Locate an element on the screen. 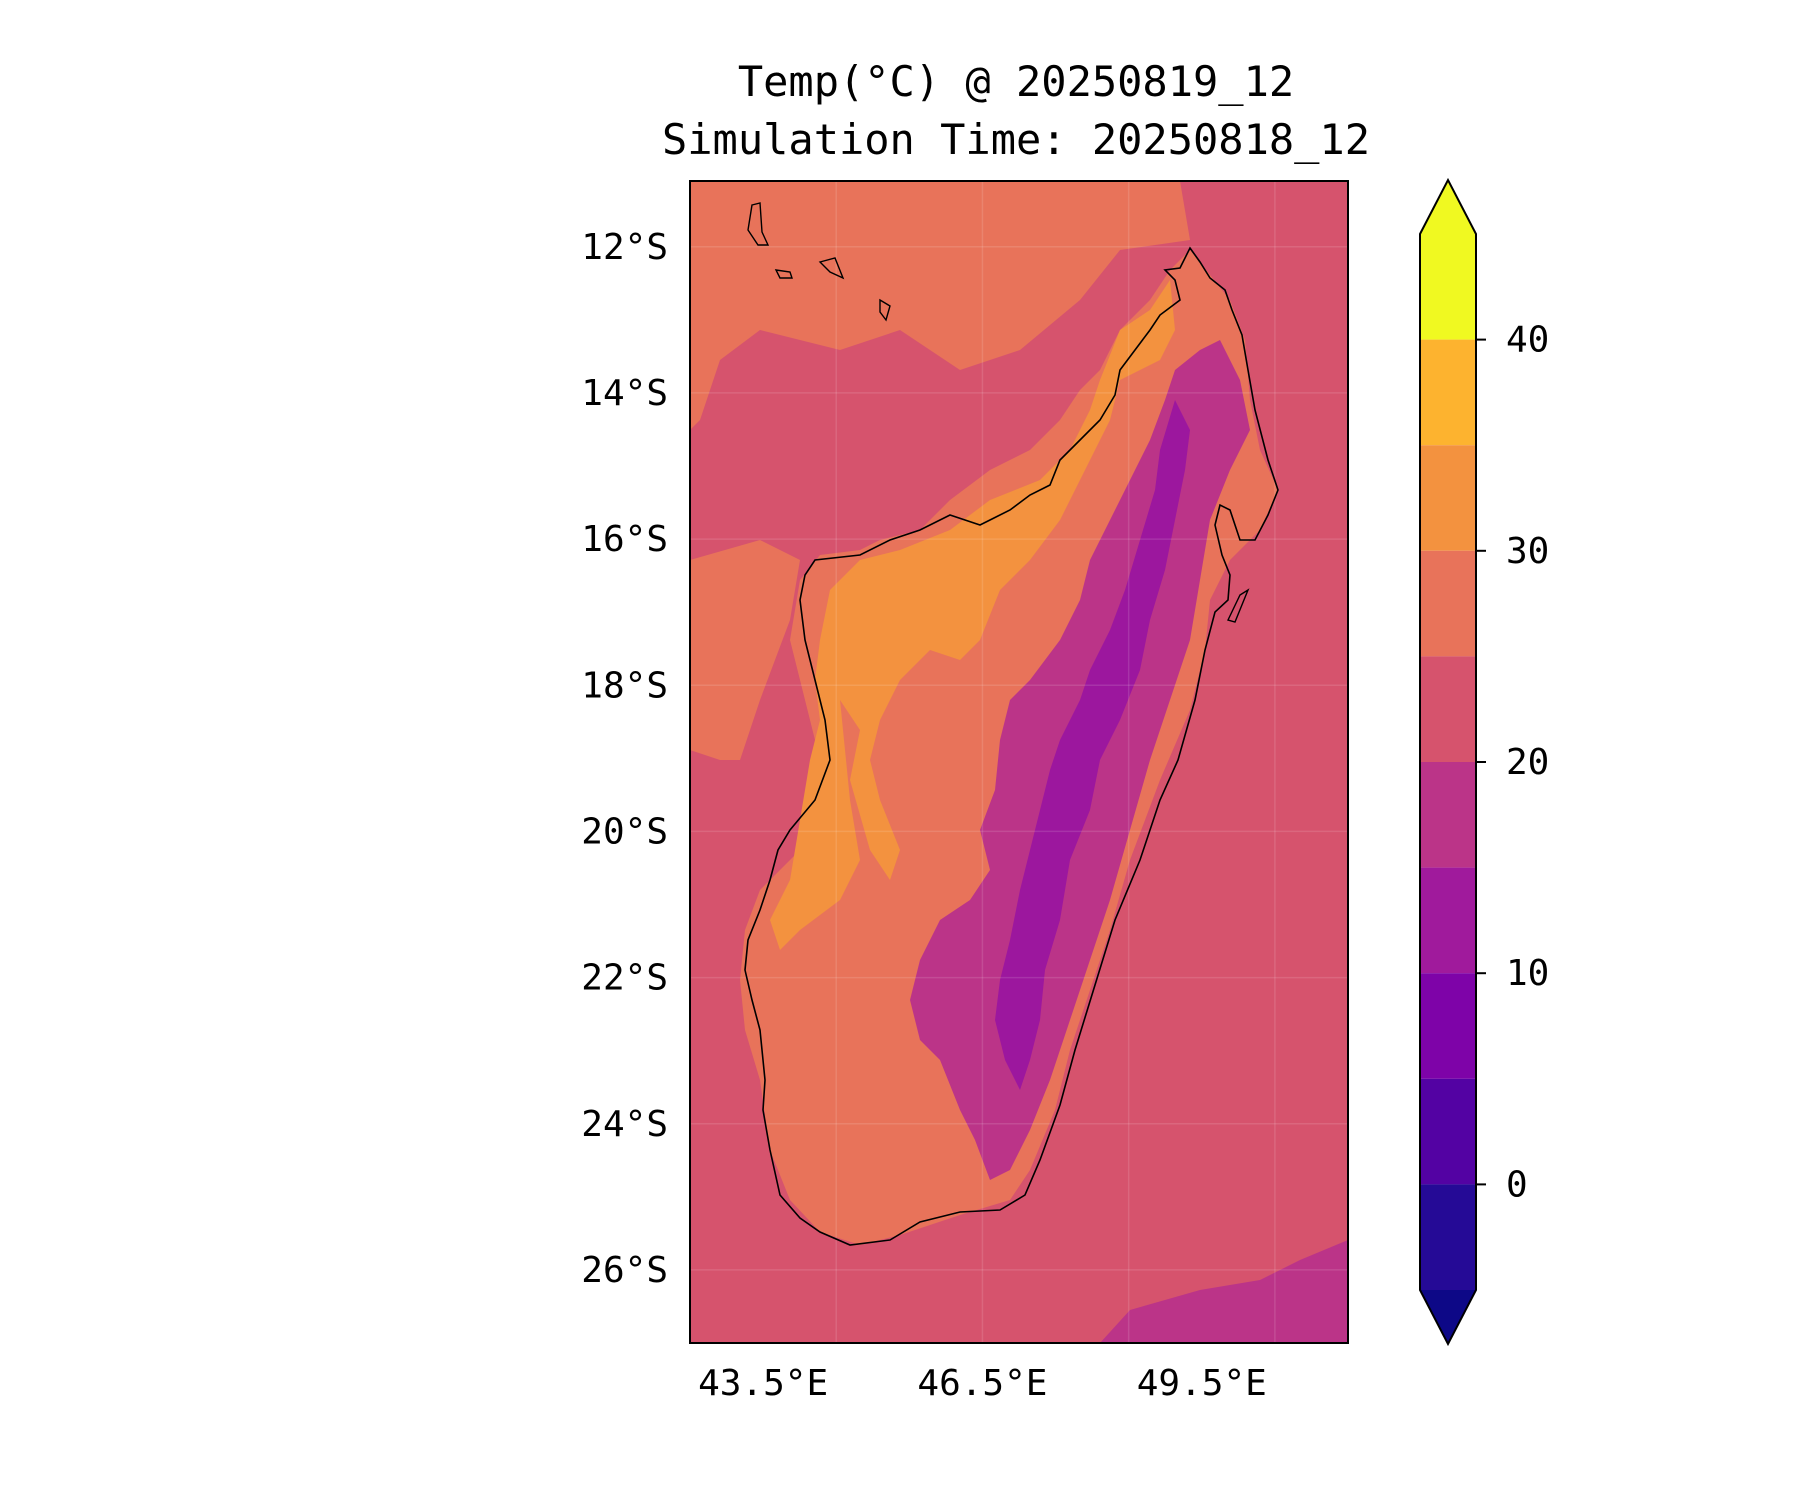  latitude-tick-label: 18°S is located at coordinates (624, 685).